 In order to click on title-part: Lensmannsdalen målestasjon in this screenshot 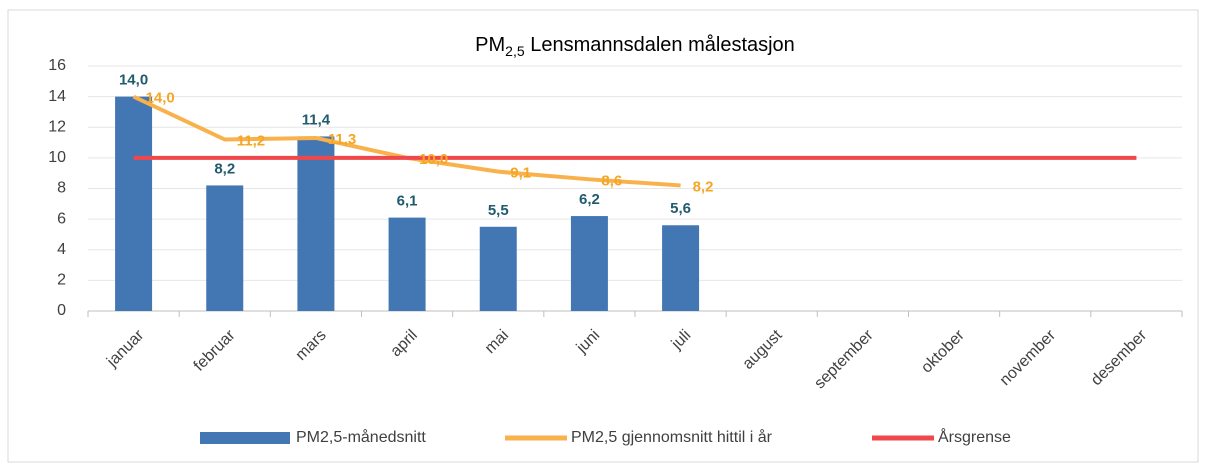, I will do `click(660, 45)`.